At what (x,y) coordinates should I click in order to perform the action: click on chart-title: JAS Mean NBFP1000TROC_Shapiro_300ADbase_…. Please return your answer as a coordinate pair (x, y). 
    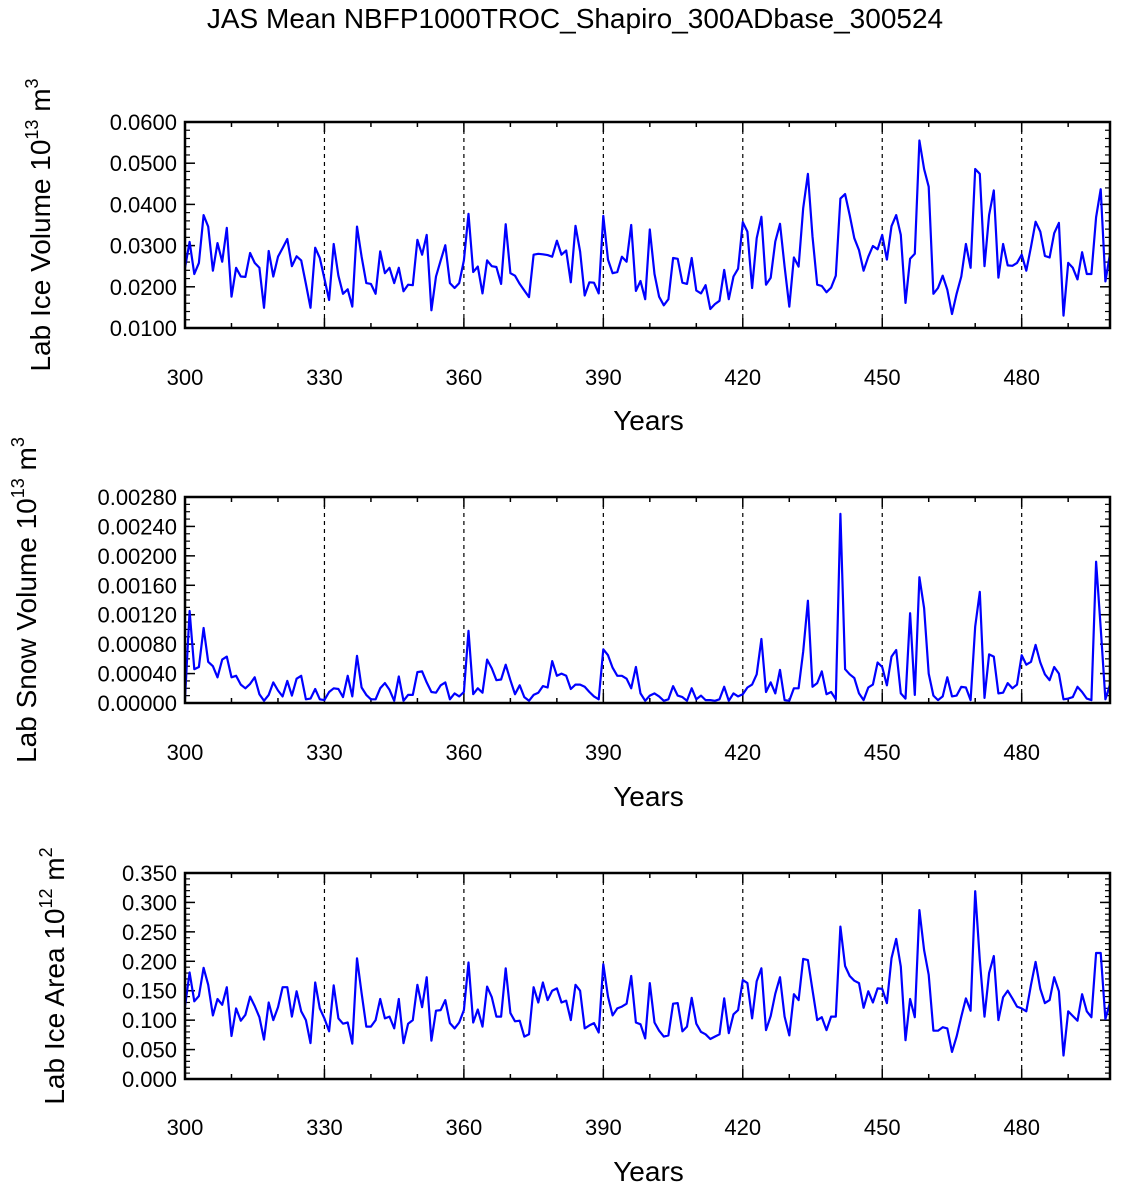
    Looking at the image, I should click on (575, 18).